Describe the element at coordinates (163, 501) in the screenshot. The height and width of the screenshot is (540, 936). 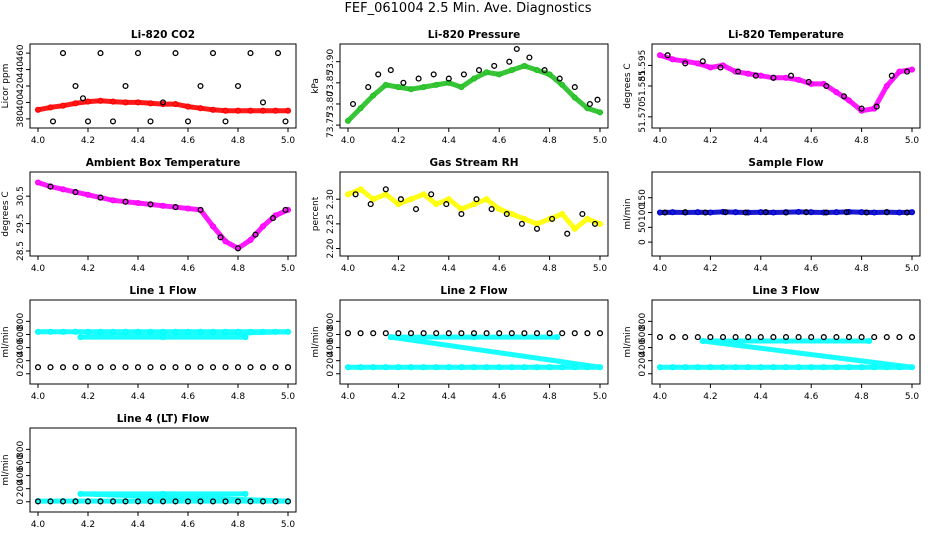
I see `line-4-lt-flow-series-black` at that location.